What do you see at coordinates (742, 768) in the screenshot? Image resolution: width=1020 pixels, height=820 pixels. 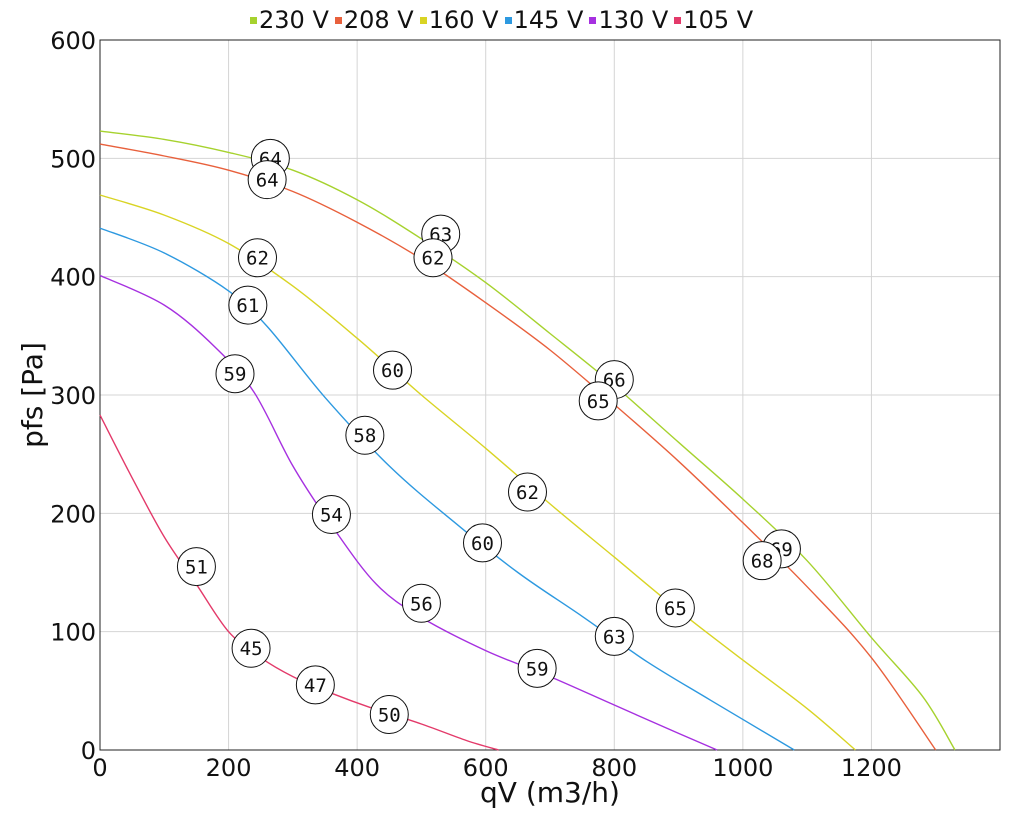 I see `x-tick-label-5: 1000` at bounding box center [742, 768].